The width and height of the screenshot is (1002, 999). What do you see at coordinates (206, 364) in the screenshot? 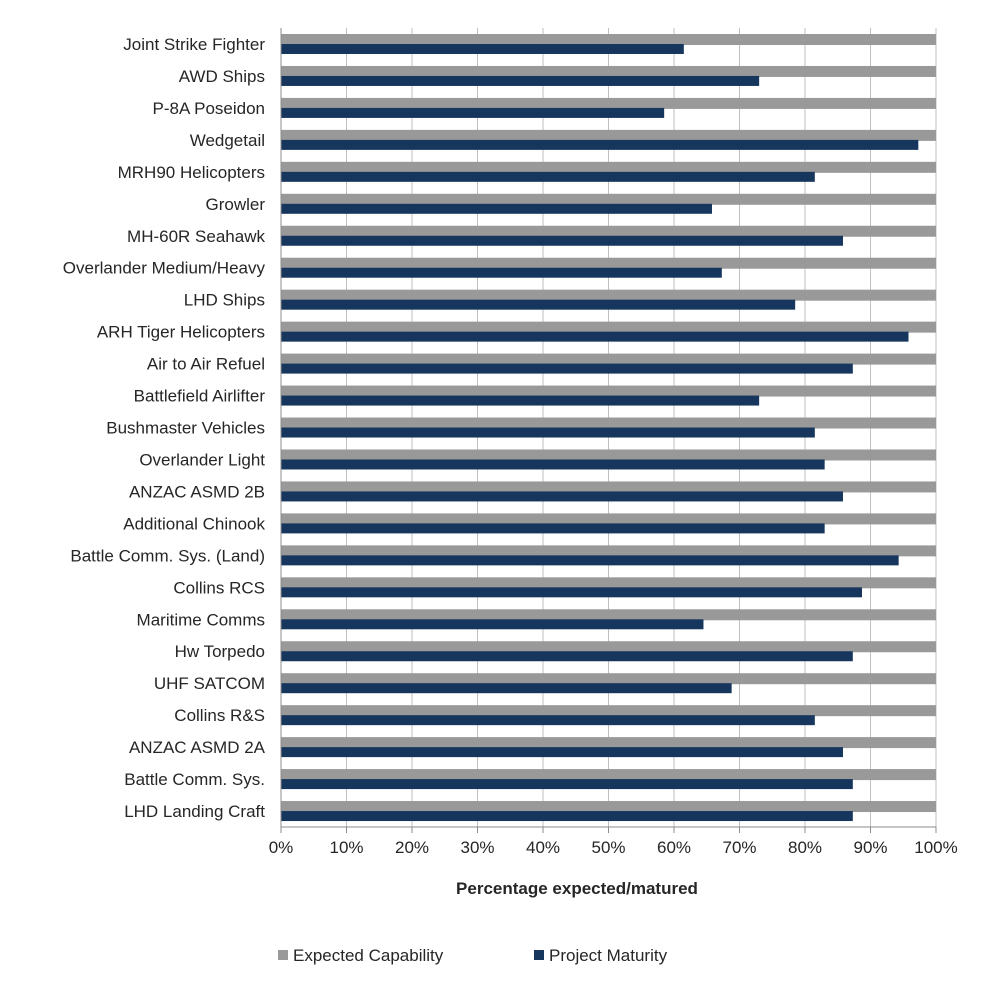
I see `category-label: Air to Air Refuel` at bounding box center [206, 364].